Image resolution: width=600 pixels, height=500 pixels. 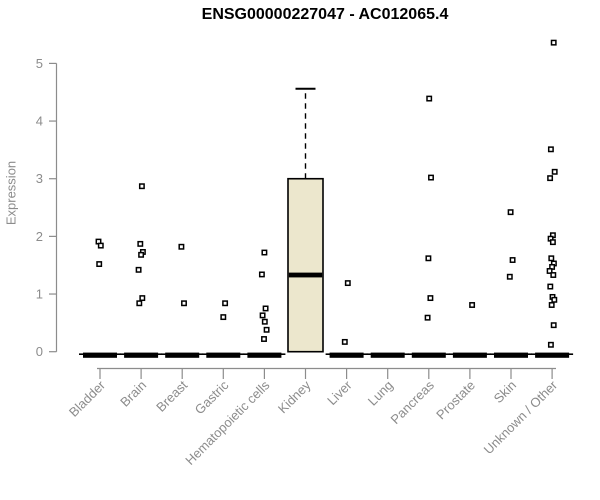 What do you see at coordinates (305, 275) in the screenshot?
I see `median-line` at bounding box center [305, 275].